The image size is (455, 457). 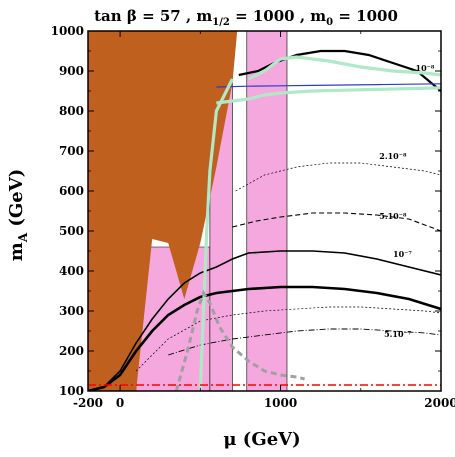 What do you see at coordinates (280, 403) in the screenshot?
I see `x-tick-label-2: 1000` at bounding box center [280, 403].